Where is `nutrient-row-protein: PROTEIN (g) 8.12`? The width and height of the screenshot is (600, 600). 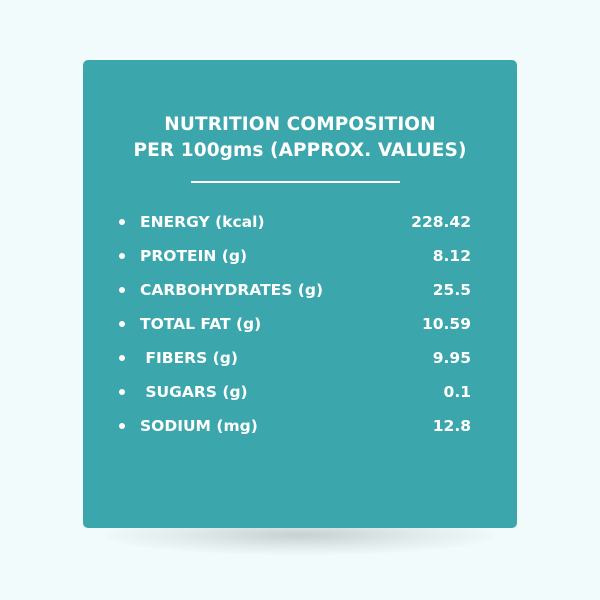 nutrient-row-protein: PROTEIN (g) 8.12 is located at coordinates (300, 262).